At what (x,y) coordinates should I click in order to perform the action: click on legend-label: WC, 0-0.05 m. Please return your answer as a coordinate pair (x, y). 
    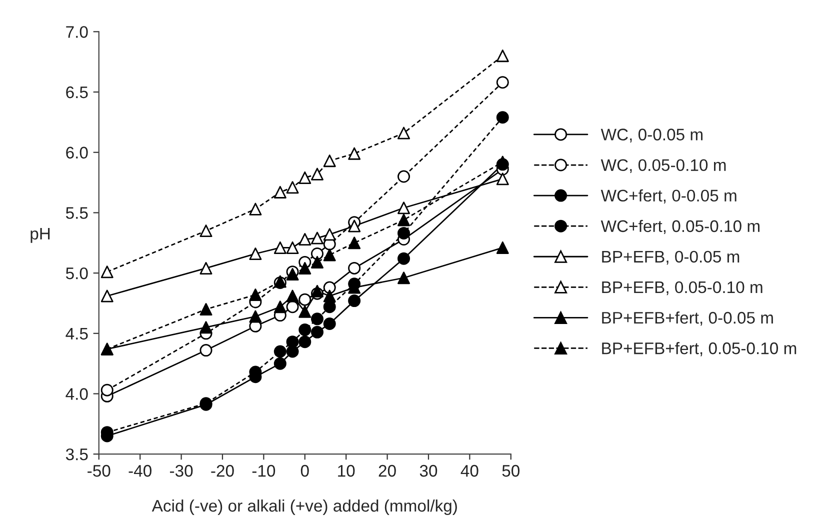
    Looking at the image, I should click on (651, 135).